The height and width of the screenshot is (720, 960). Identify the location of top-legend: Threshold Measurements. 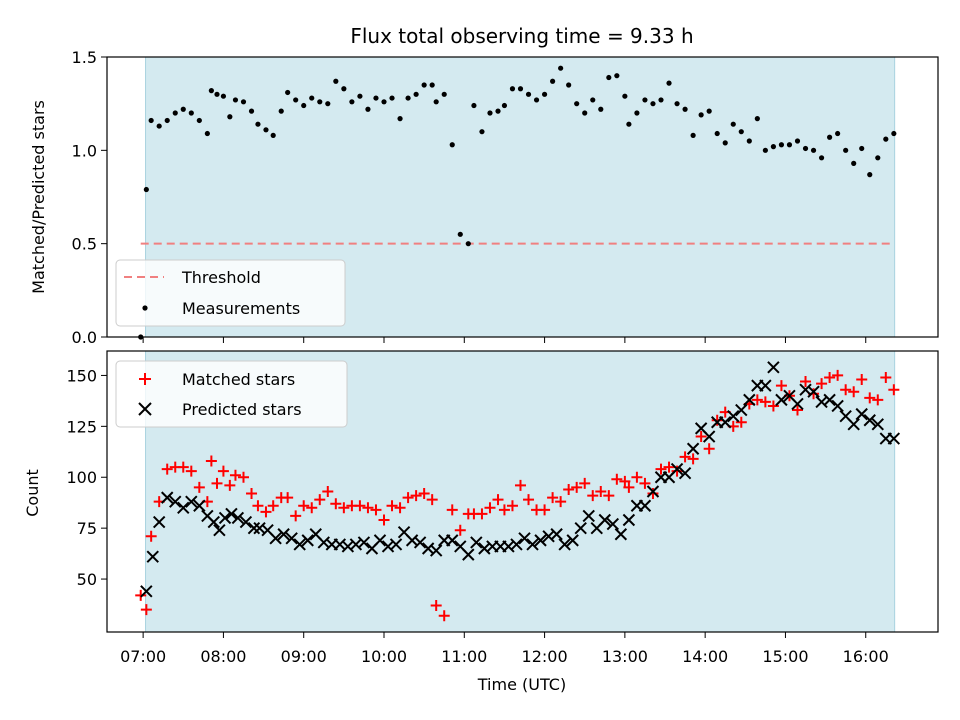
(230, 293).